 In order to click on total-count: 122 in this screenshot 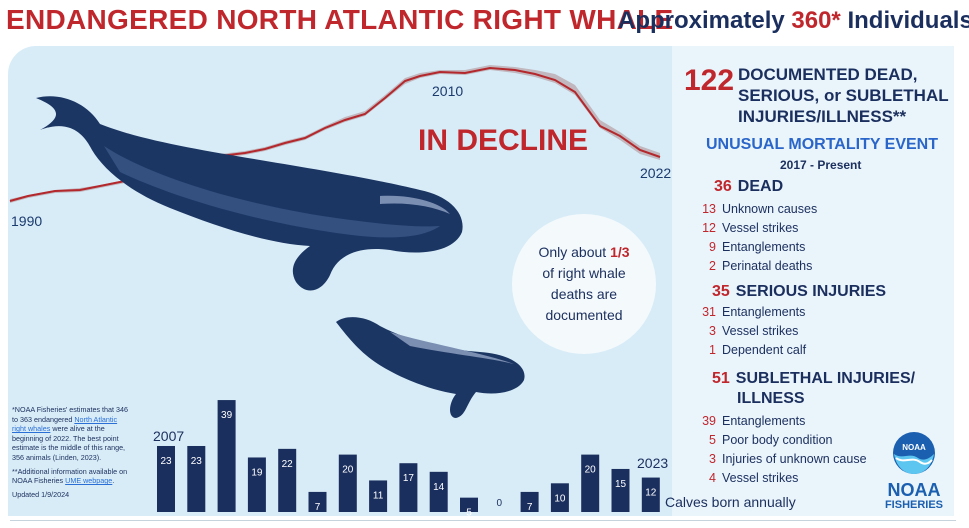, I will do `click(709, 80)`.